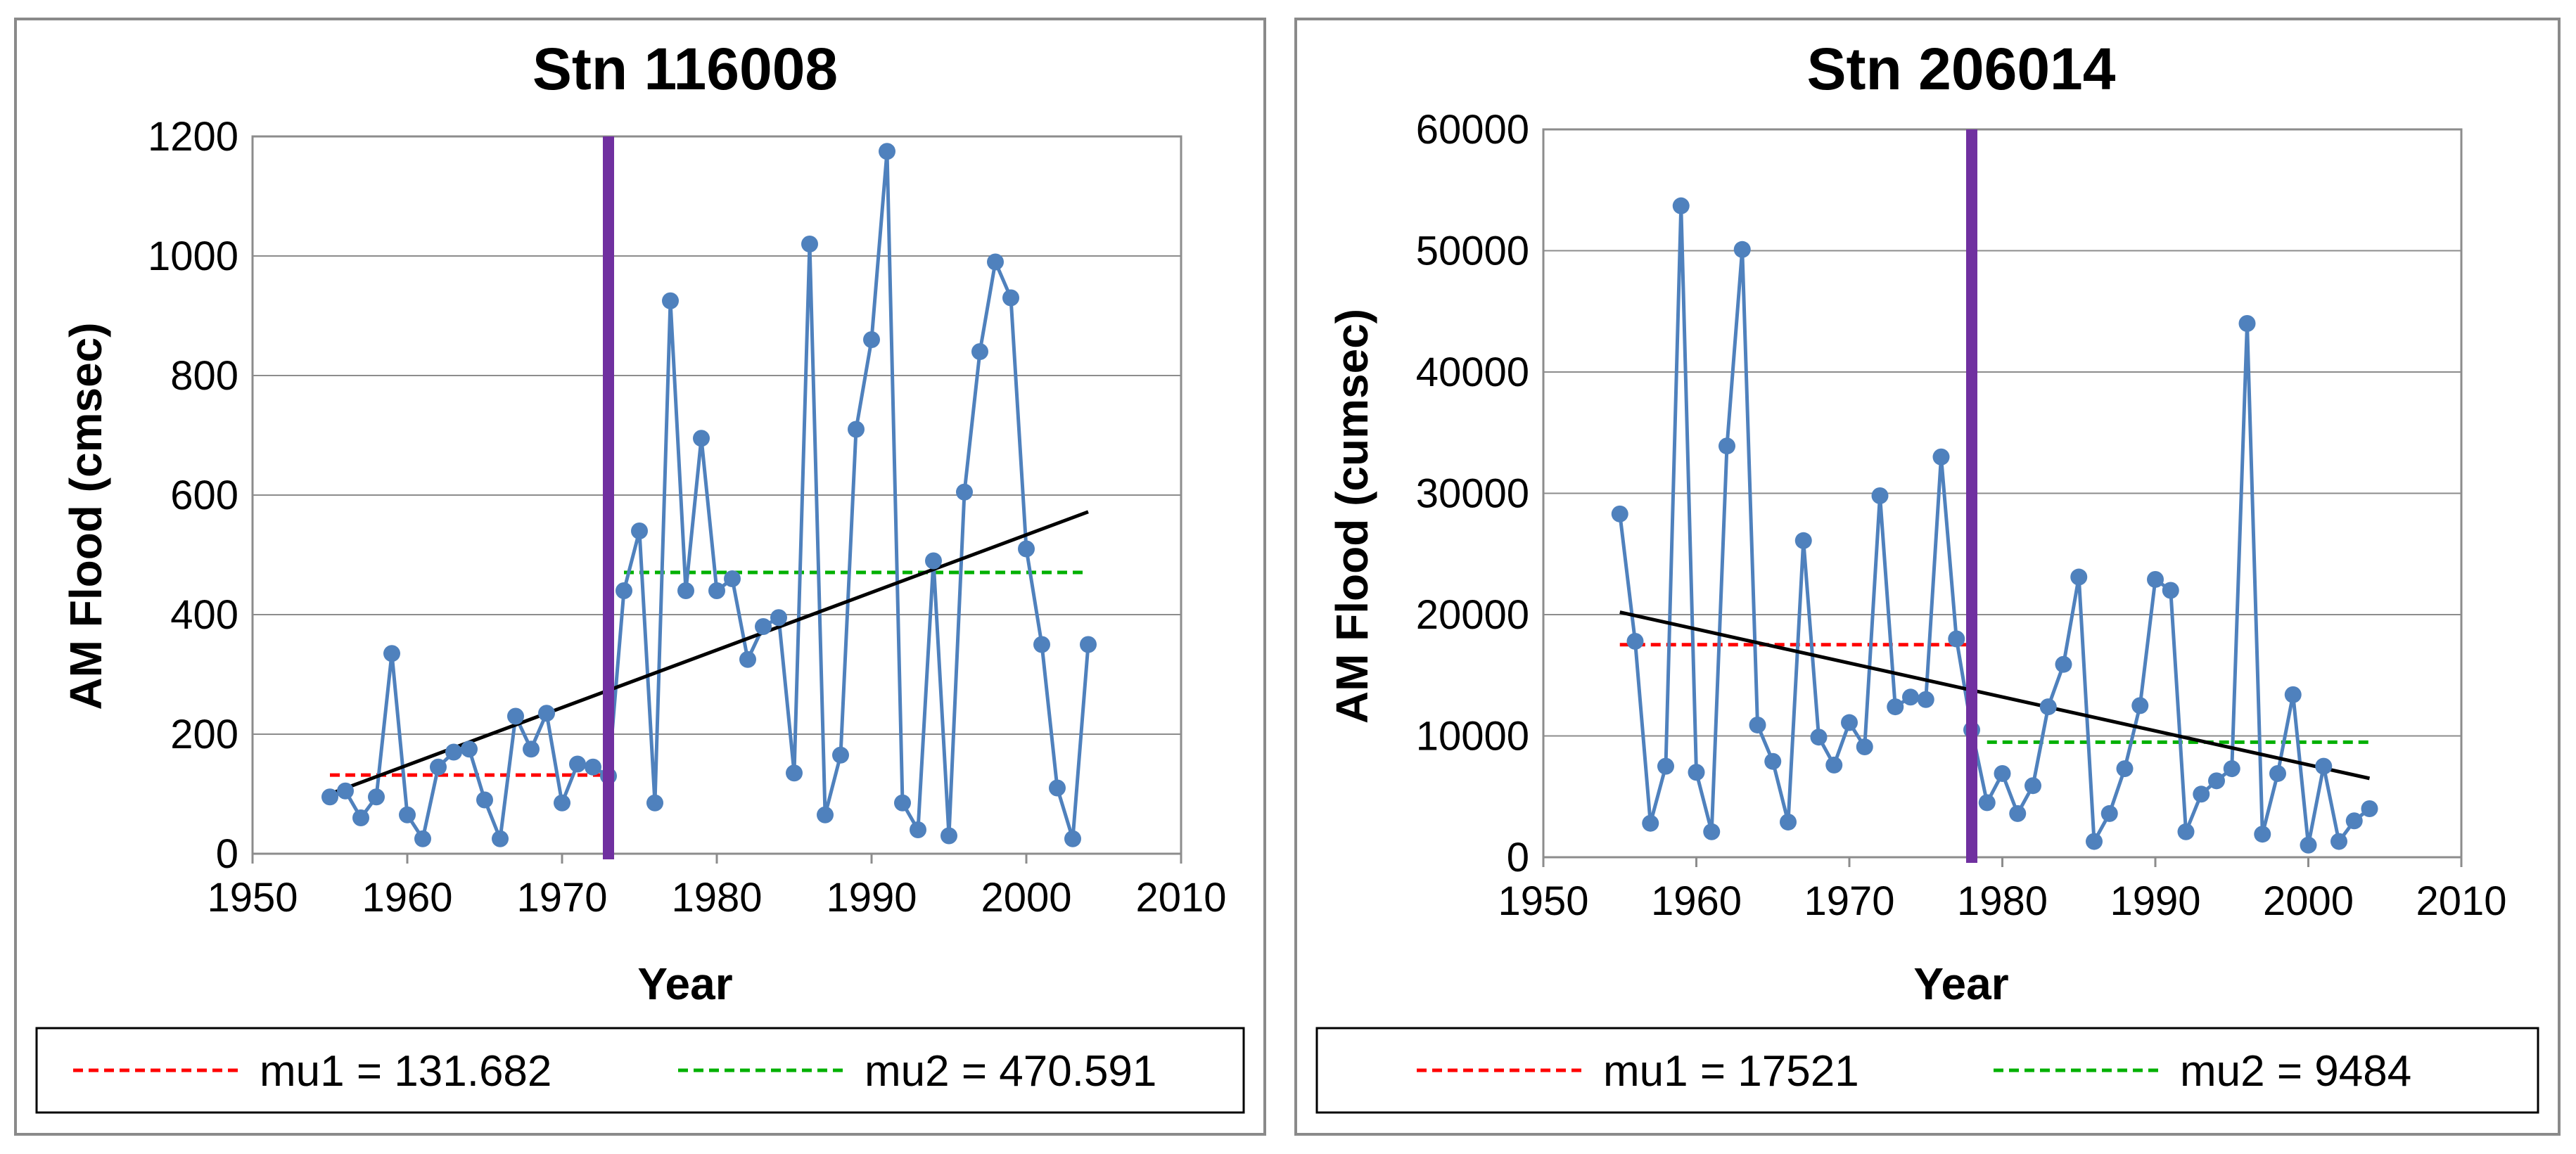  What do you see at coordinates (2308, 901) in the screenshot?
I see `x-tick-label: 2000` at bounding box center [2308, 901].